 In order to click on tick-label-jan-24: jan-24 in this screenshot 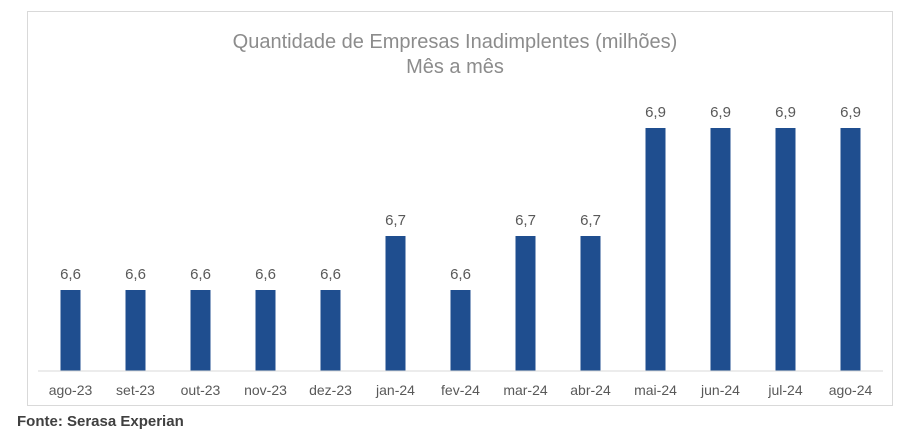, I will do `click(395, 390)`.